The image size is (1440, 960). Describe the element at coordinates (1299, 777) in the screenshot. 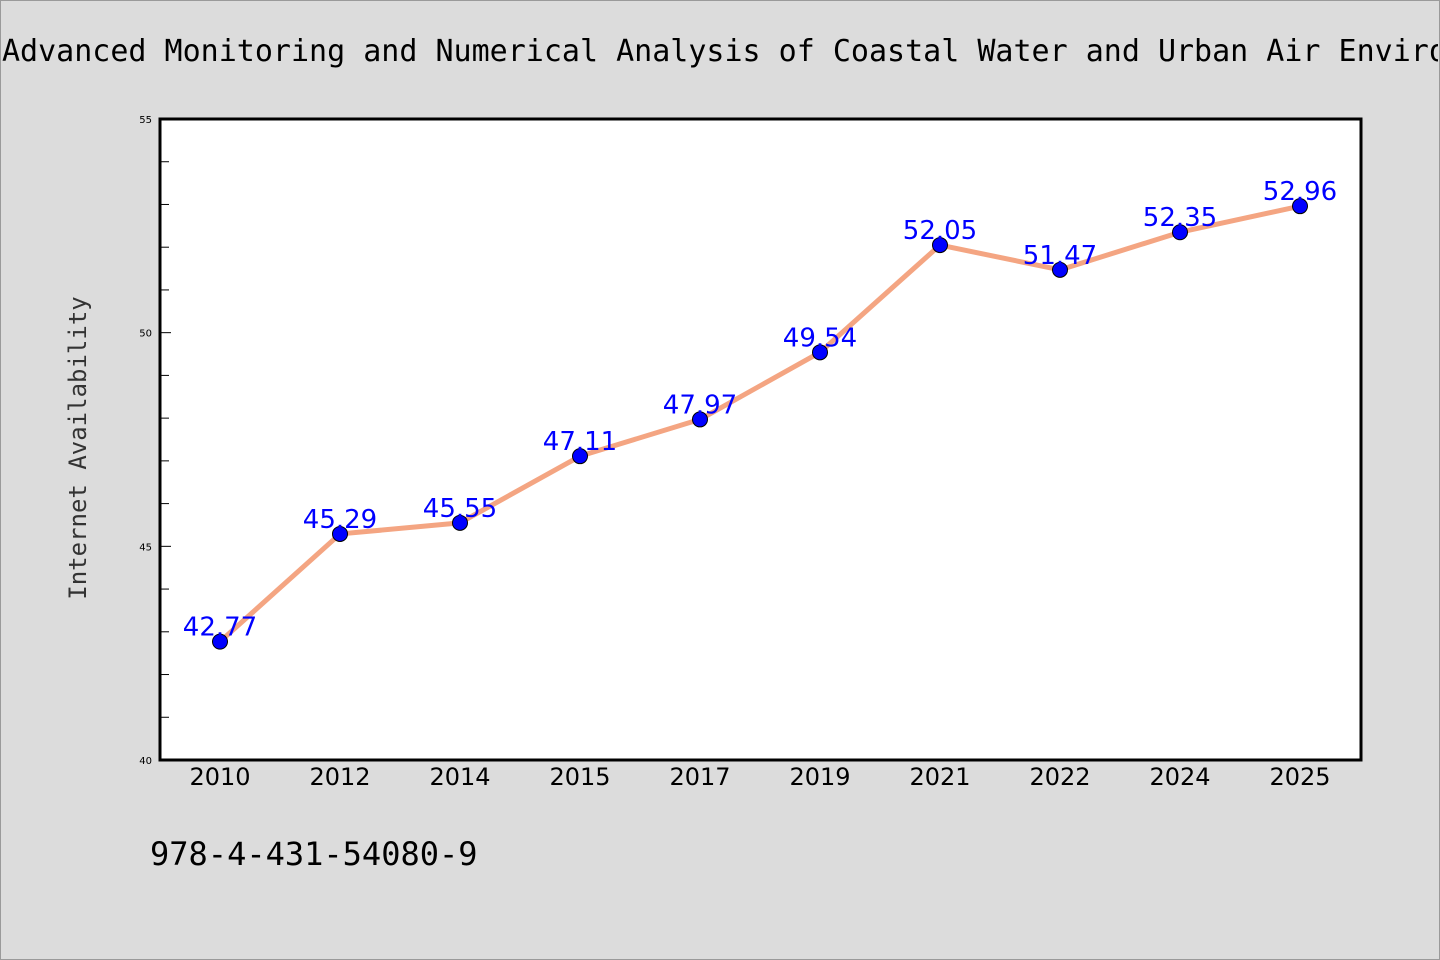

I see `x-tick-label: 2025` at that location.